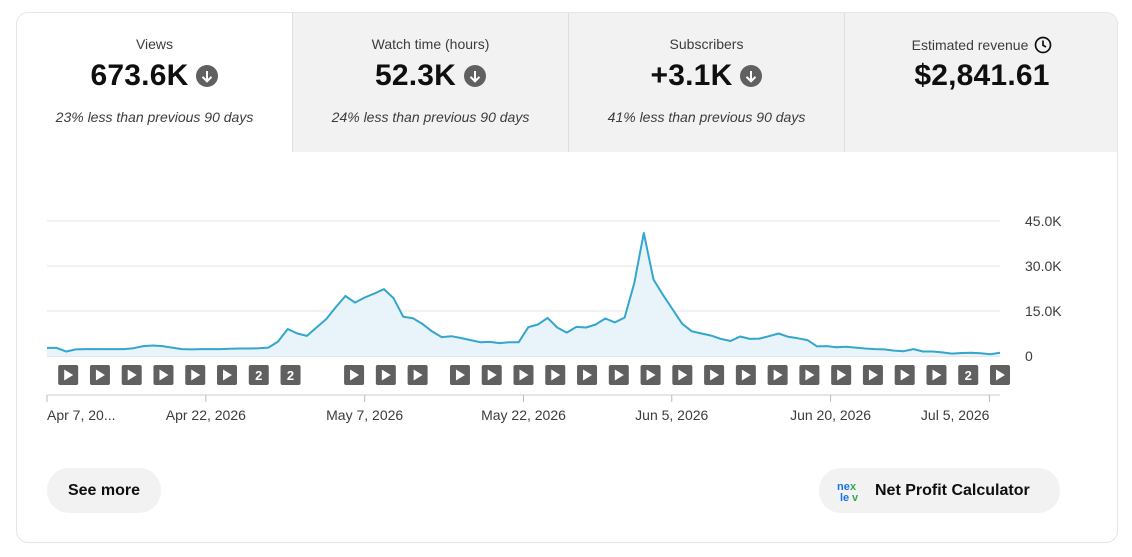 The width and height of the screenshot is (1132, 557). What do you see at coordinates (523, 415) in the screenshot?
I see `x-tick-label: May 22, 2026` at bounding box center [523, 415].